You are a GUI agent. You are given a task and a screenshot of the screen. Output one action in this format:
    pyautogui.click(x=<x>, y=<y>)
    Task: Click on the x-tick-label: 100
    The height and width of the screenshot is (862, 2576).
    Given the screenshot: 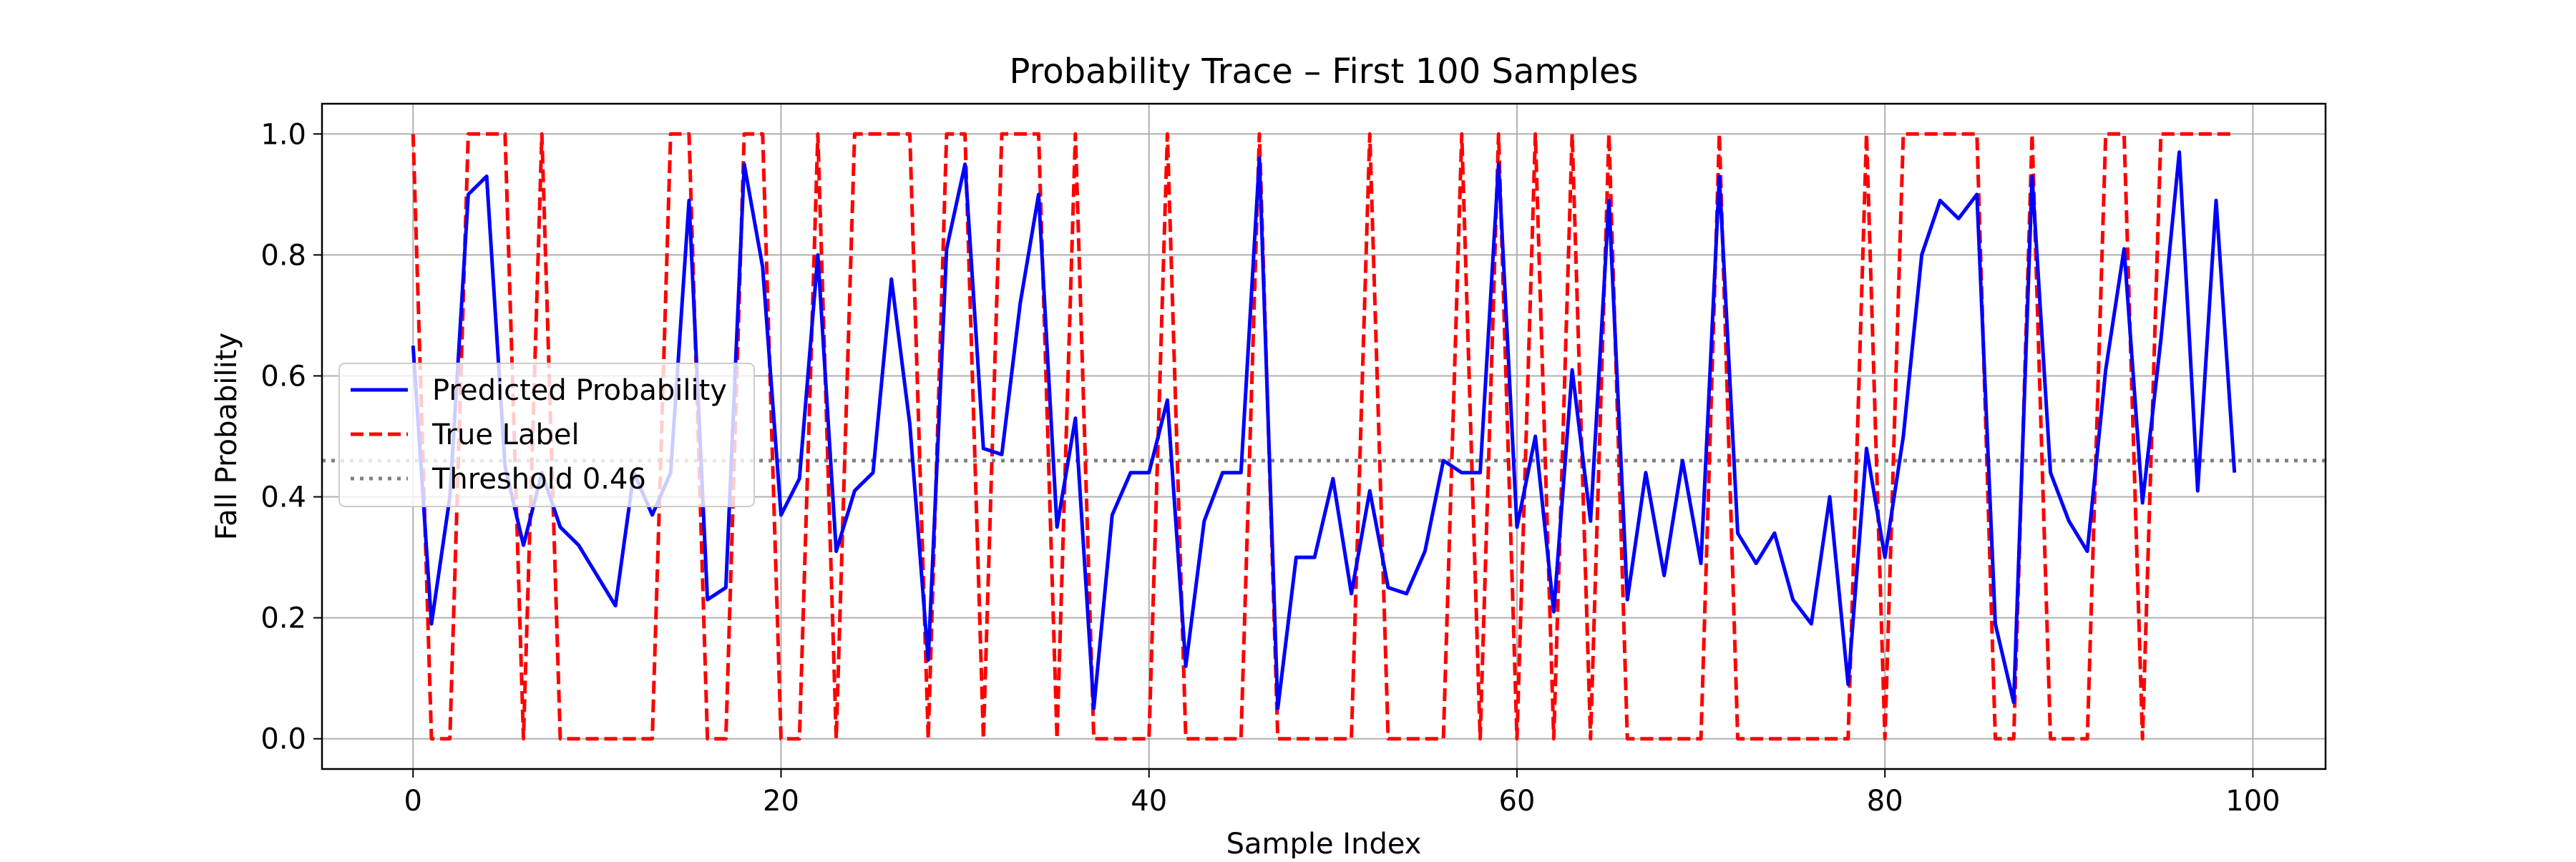 What is the action you would take?
    pyautogui.click(x=2252, y=801)
    